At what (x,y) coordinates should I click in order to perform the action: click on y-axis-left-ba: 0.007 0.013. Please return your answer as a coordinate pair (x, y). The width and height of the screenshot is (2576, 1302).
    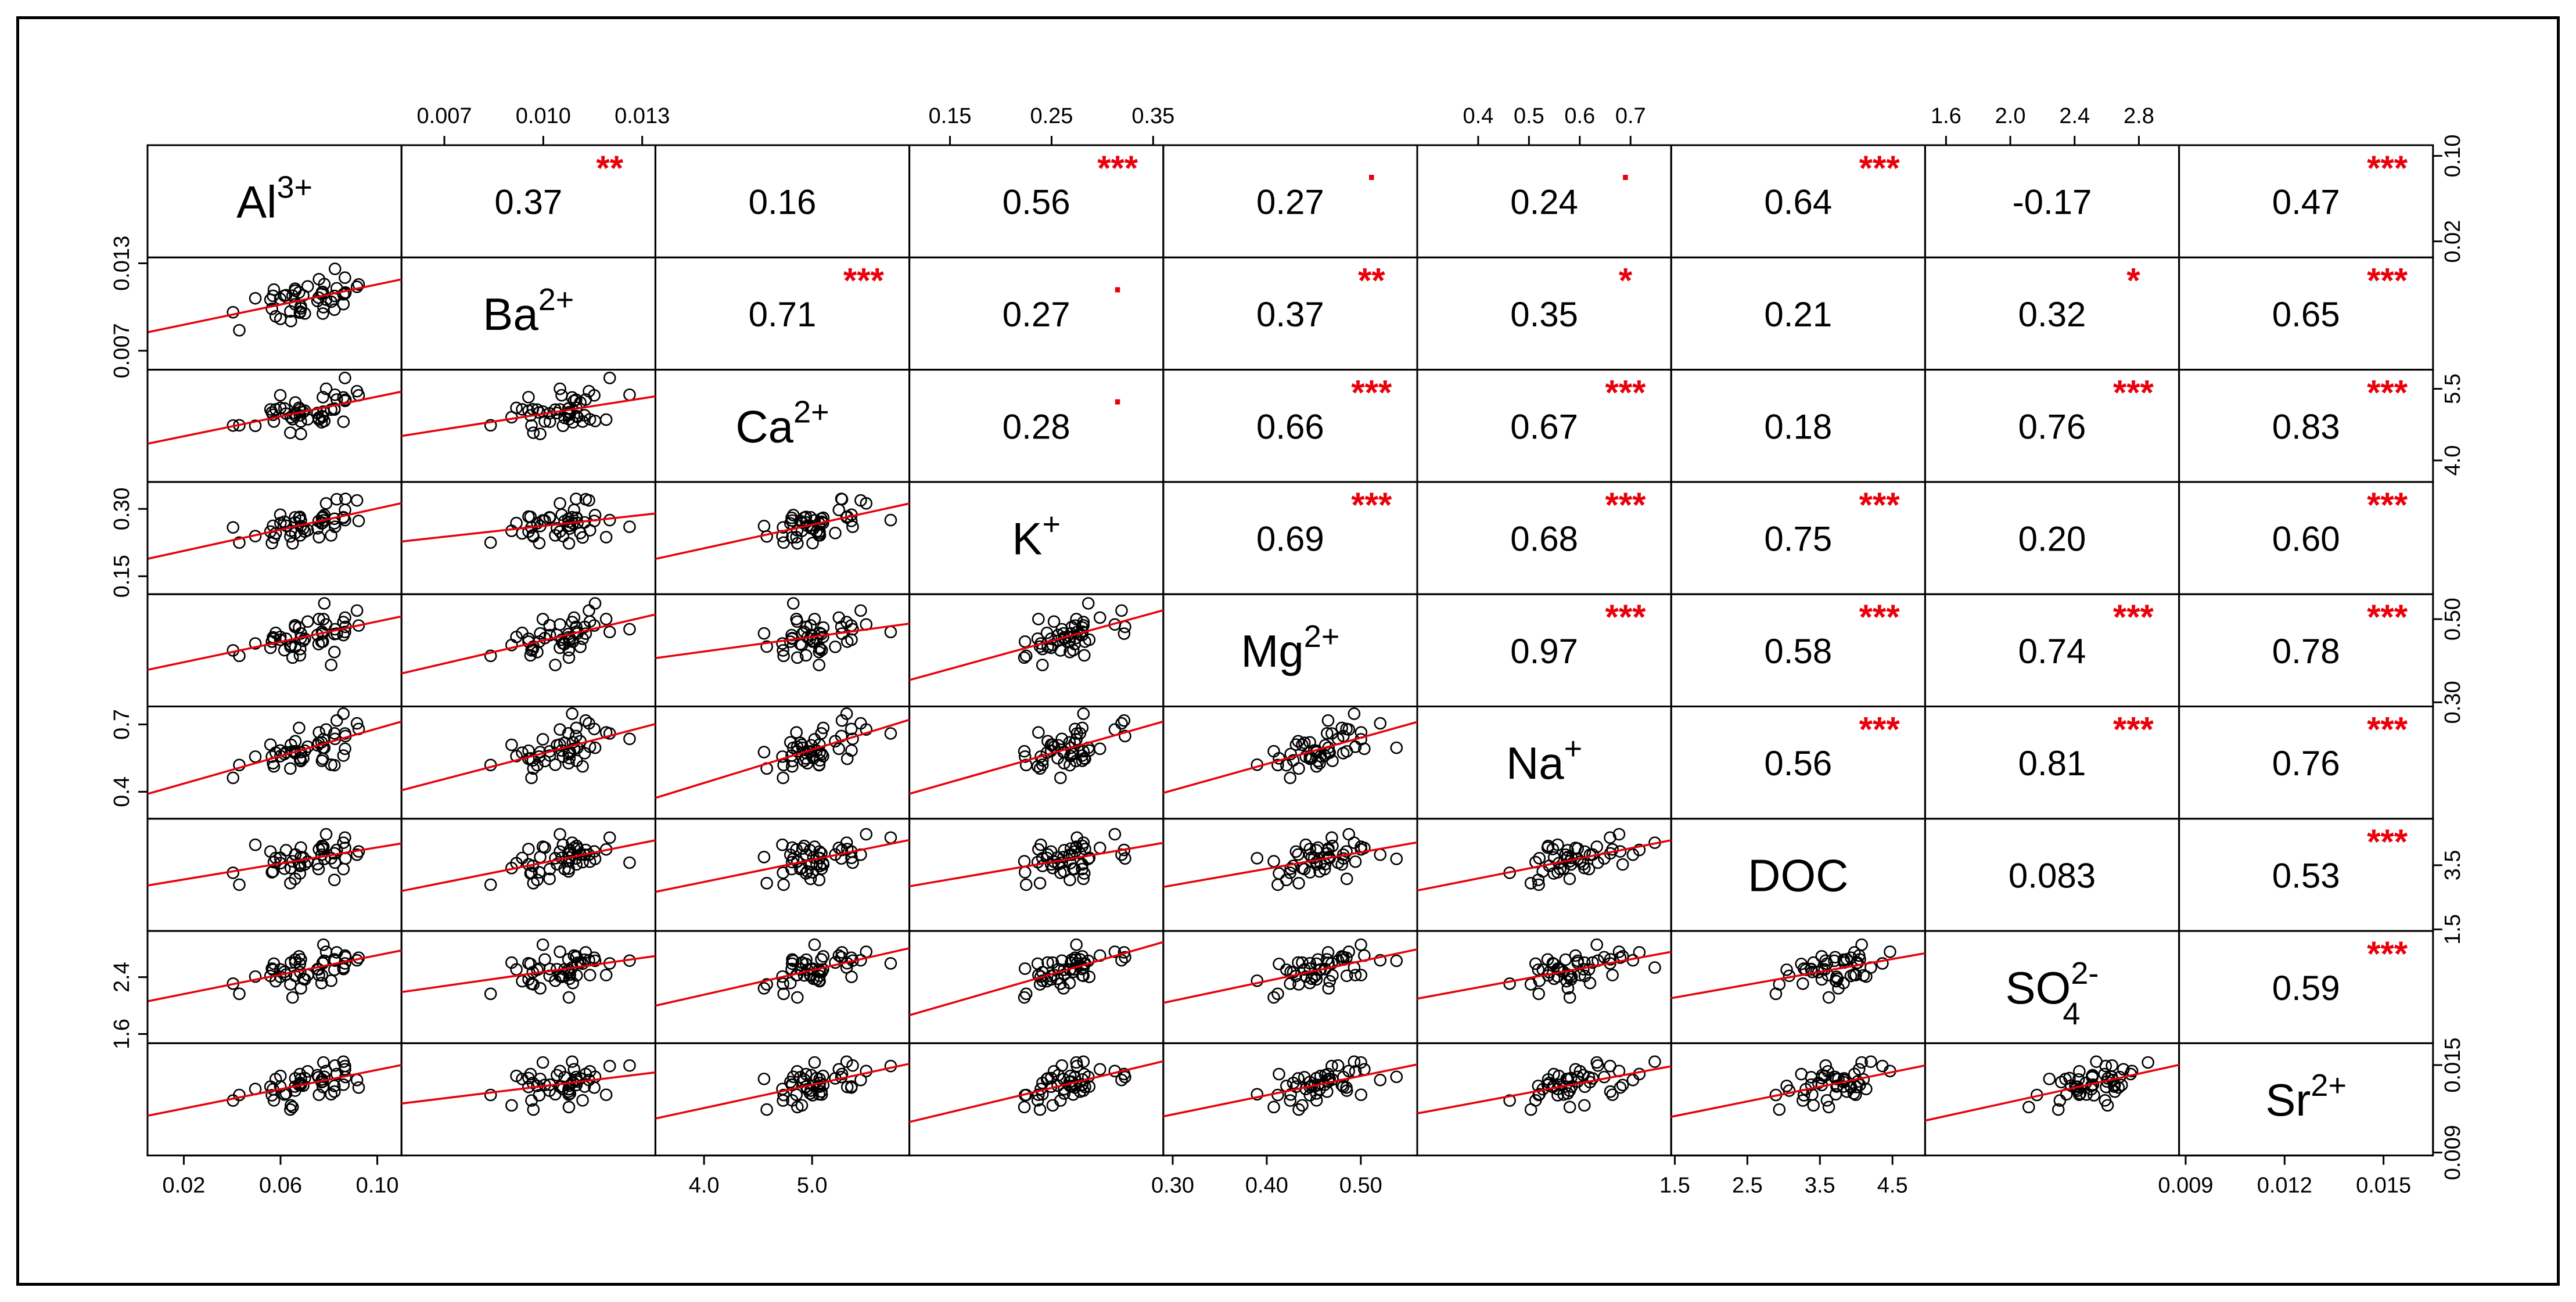
    Looking at the image, I should click on (129, 307).